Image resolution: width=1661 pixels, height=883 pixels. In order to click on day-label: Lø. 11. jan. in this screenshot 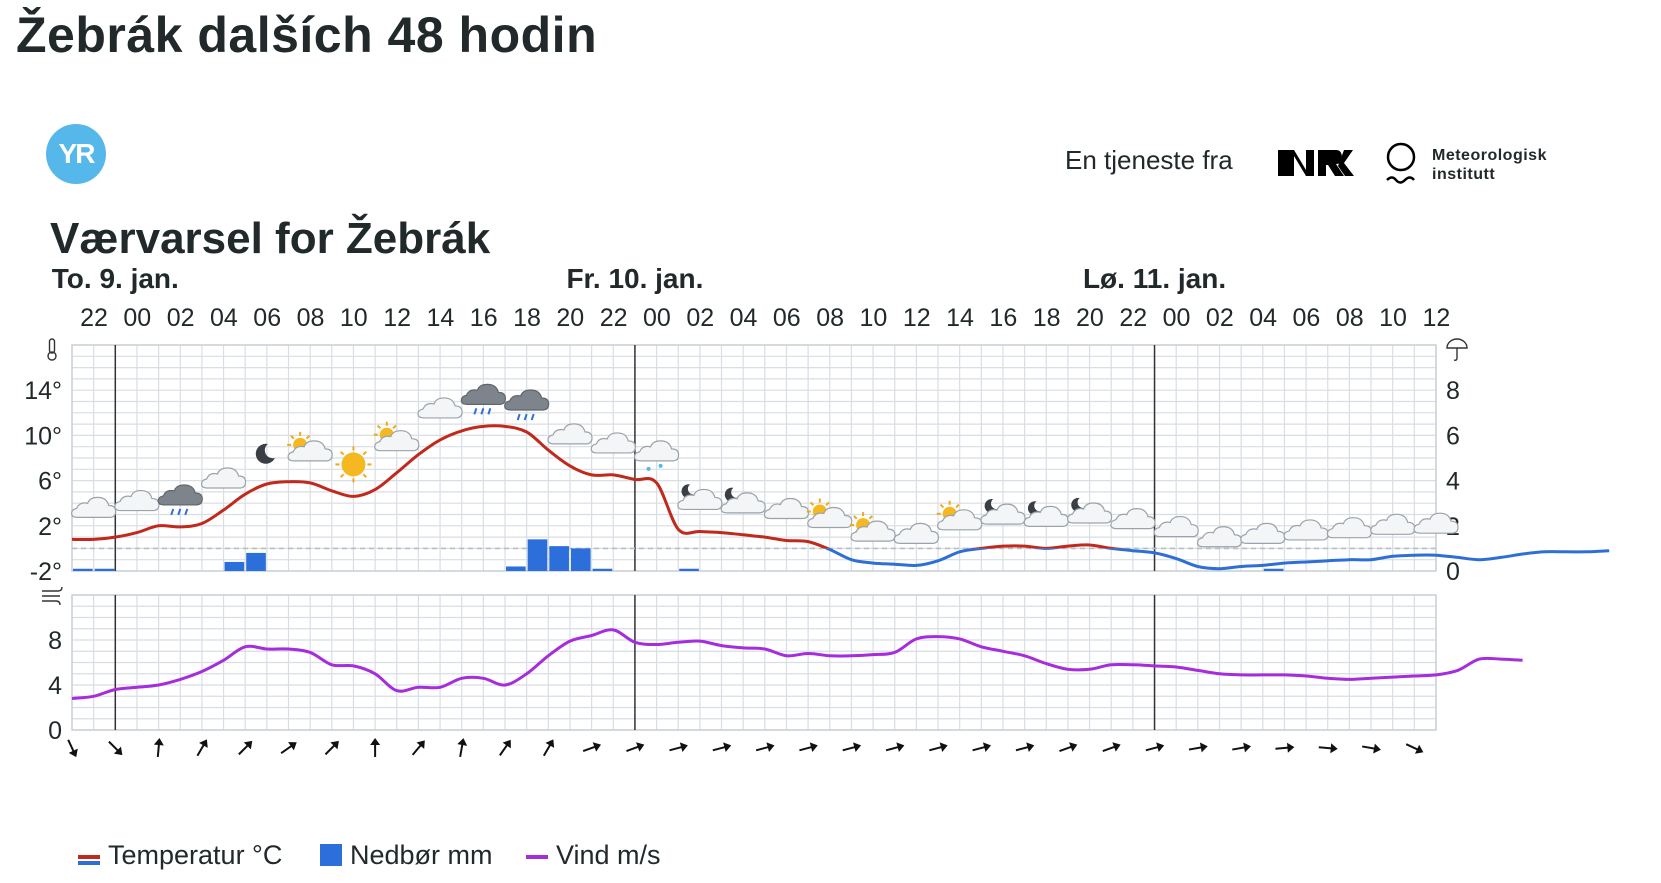, I will do `click(1154, 278)`.